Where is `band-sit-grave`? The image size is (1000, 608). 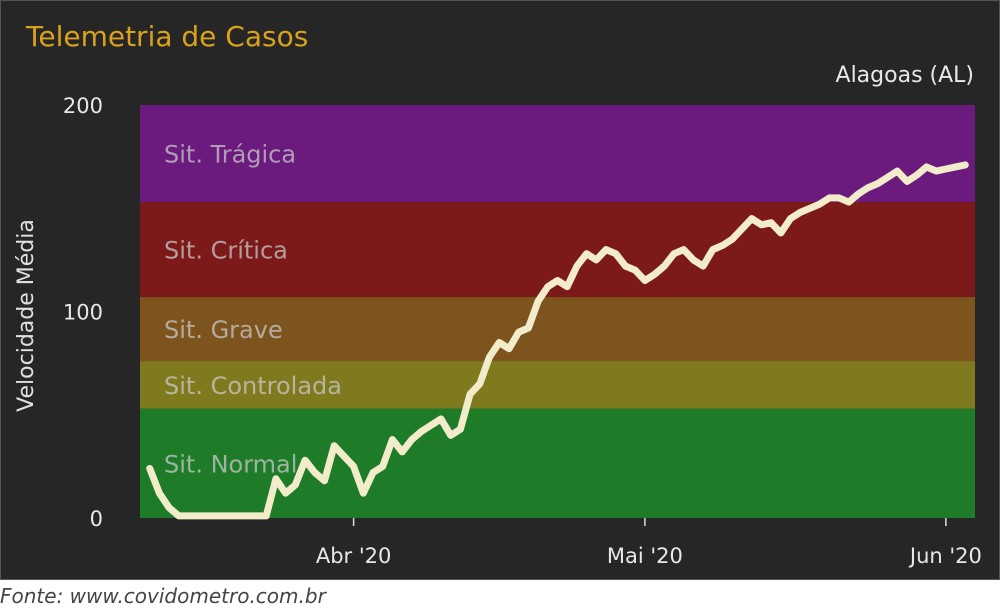
band-sit-grave is located at coordinates (557, 329).